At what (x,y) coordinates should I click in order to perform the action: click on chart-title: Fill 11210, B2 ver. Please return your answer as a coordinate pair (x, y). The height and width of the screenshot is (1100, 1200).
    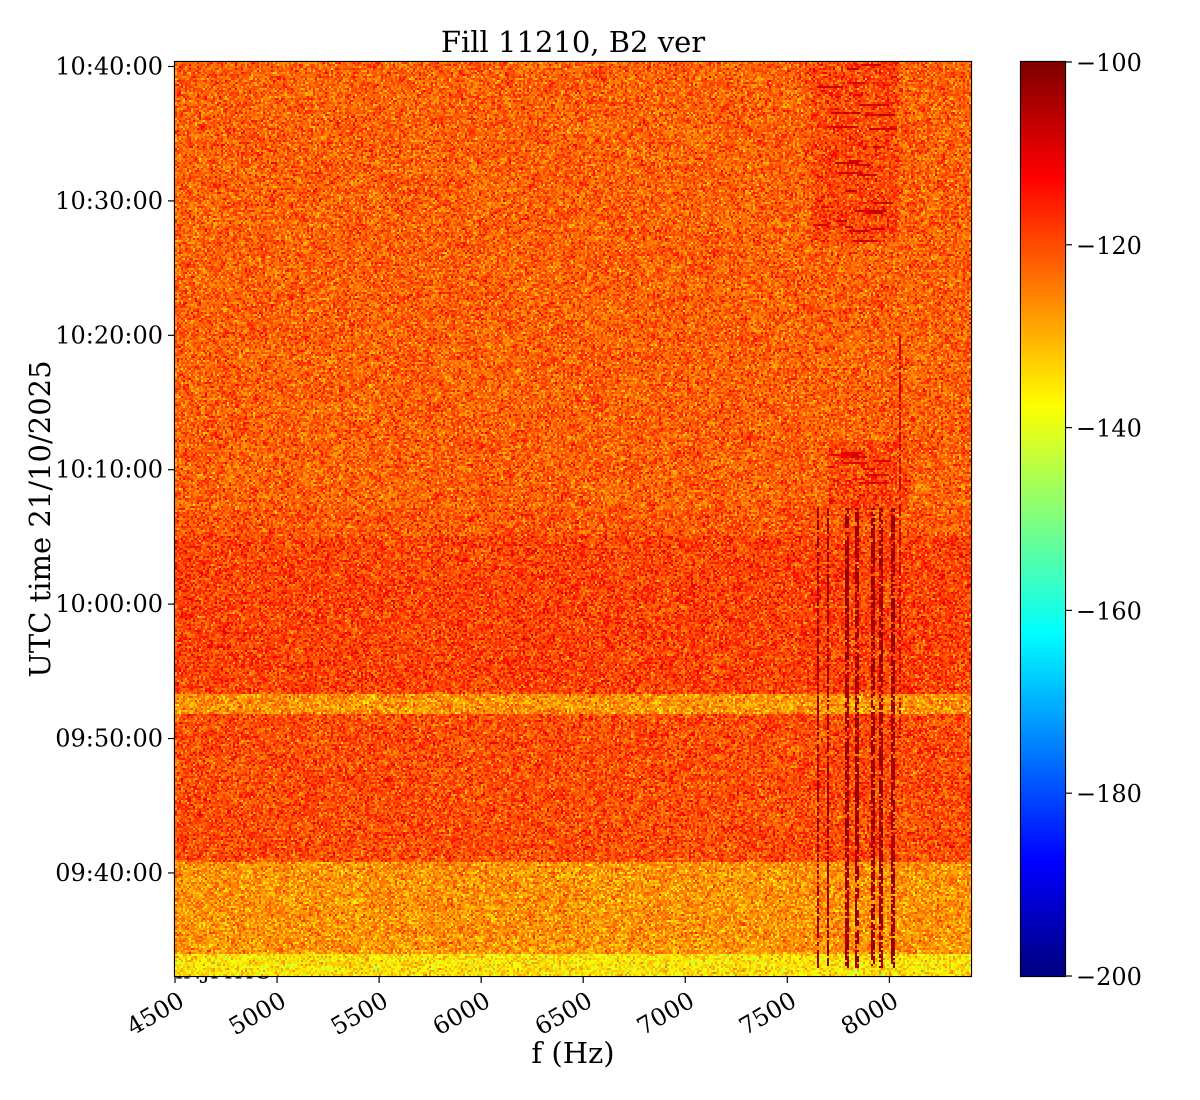
    Looking at the image, I should click on (573, 42).